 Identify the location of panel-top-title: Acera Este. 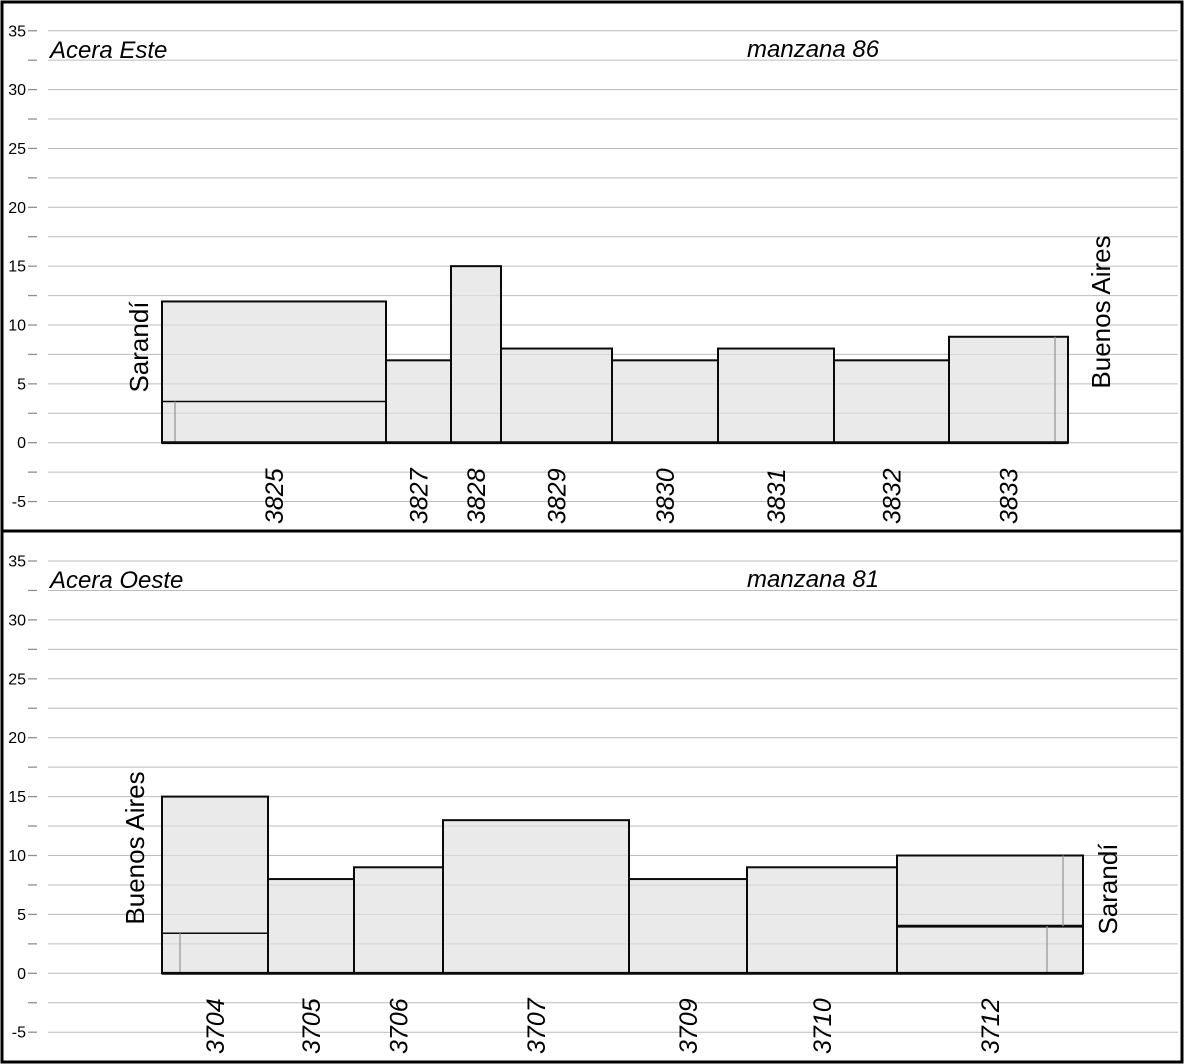
(107, 50).